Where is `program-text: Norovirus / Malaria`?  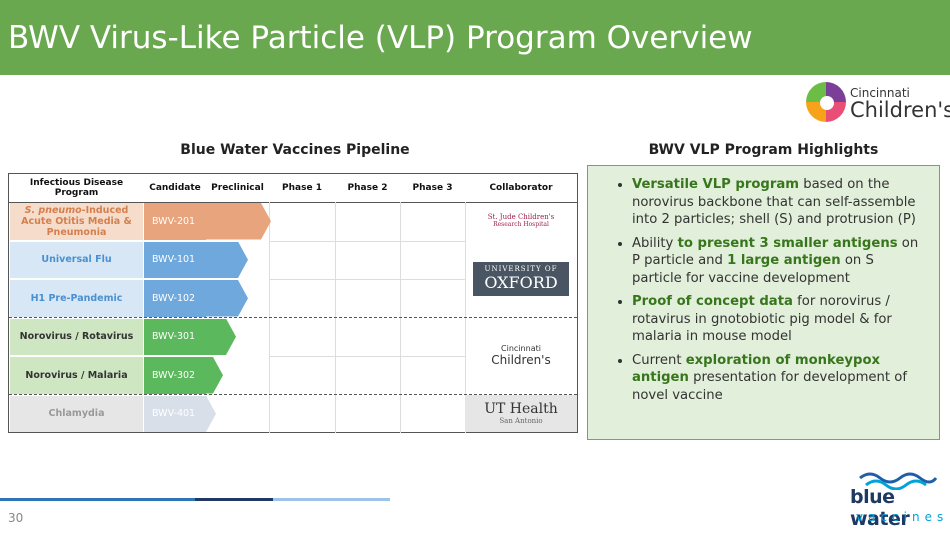 program-text: Norovirus / Malaria is located at coordinates (76, 375).